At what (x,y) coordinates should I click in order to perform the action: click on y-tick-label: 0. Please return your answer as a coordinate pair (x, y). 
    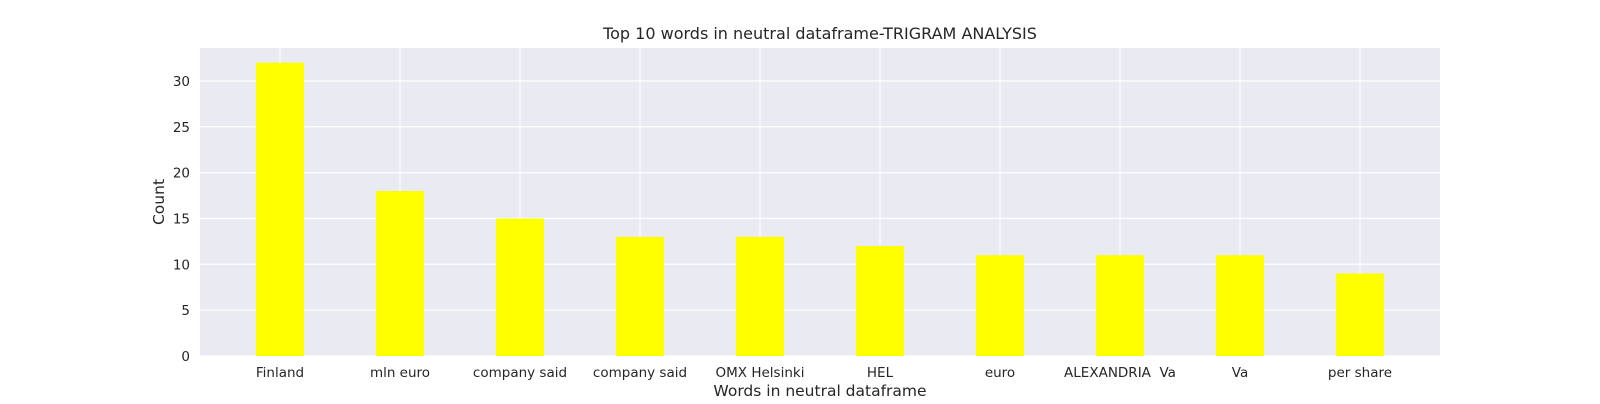
    Looking at the image, I should click on (185, 357).